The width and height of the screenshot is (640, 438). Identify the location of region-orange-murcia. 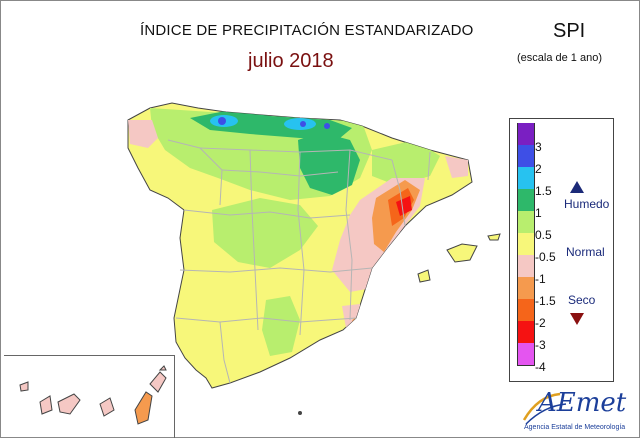
(356, 322).